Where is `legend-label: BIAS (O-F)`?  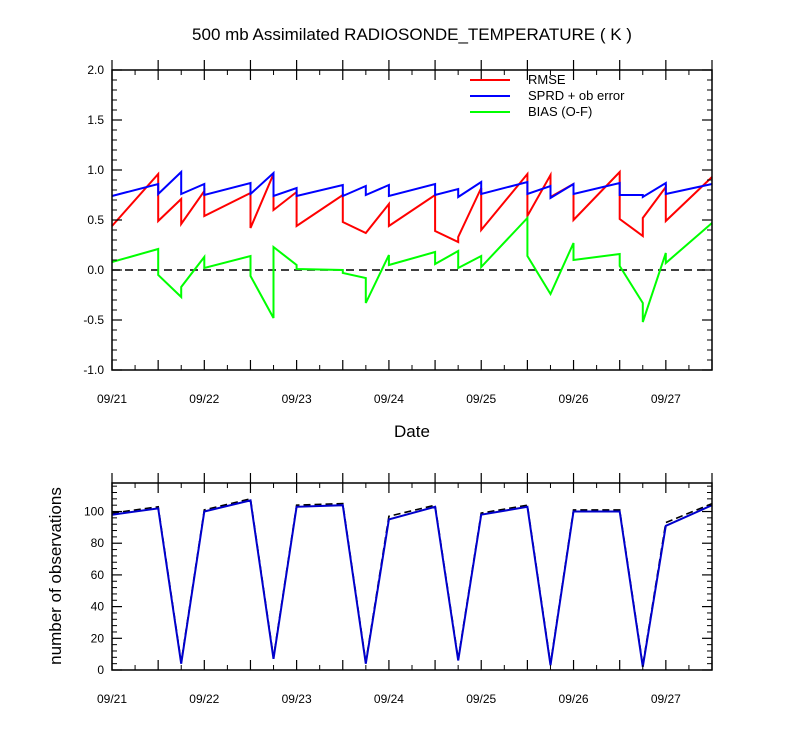 legend-label: BIAS (O-F) is located at coordinates (560, 111).